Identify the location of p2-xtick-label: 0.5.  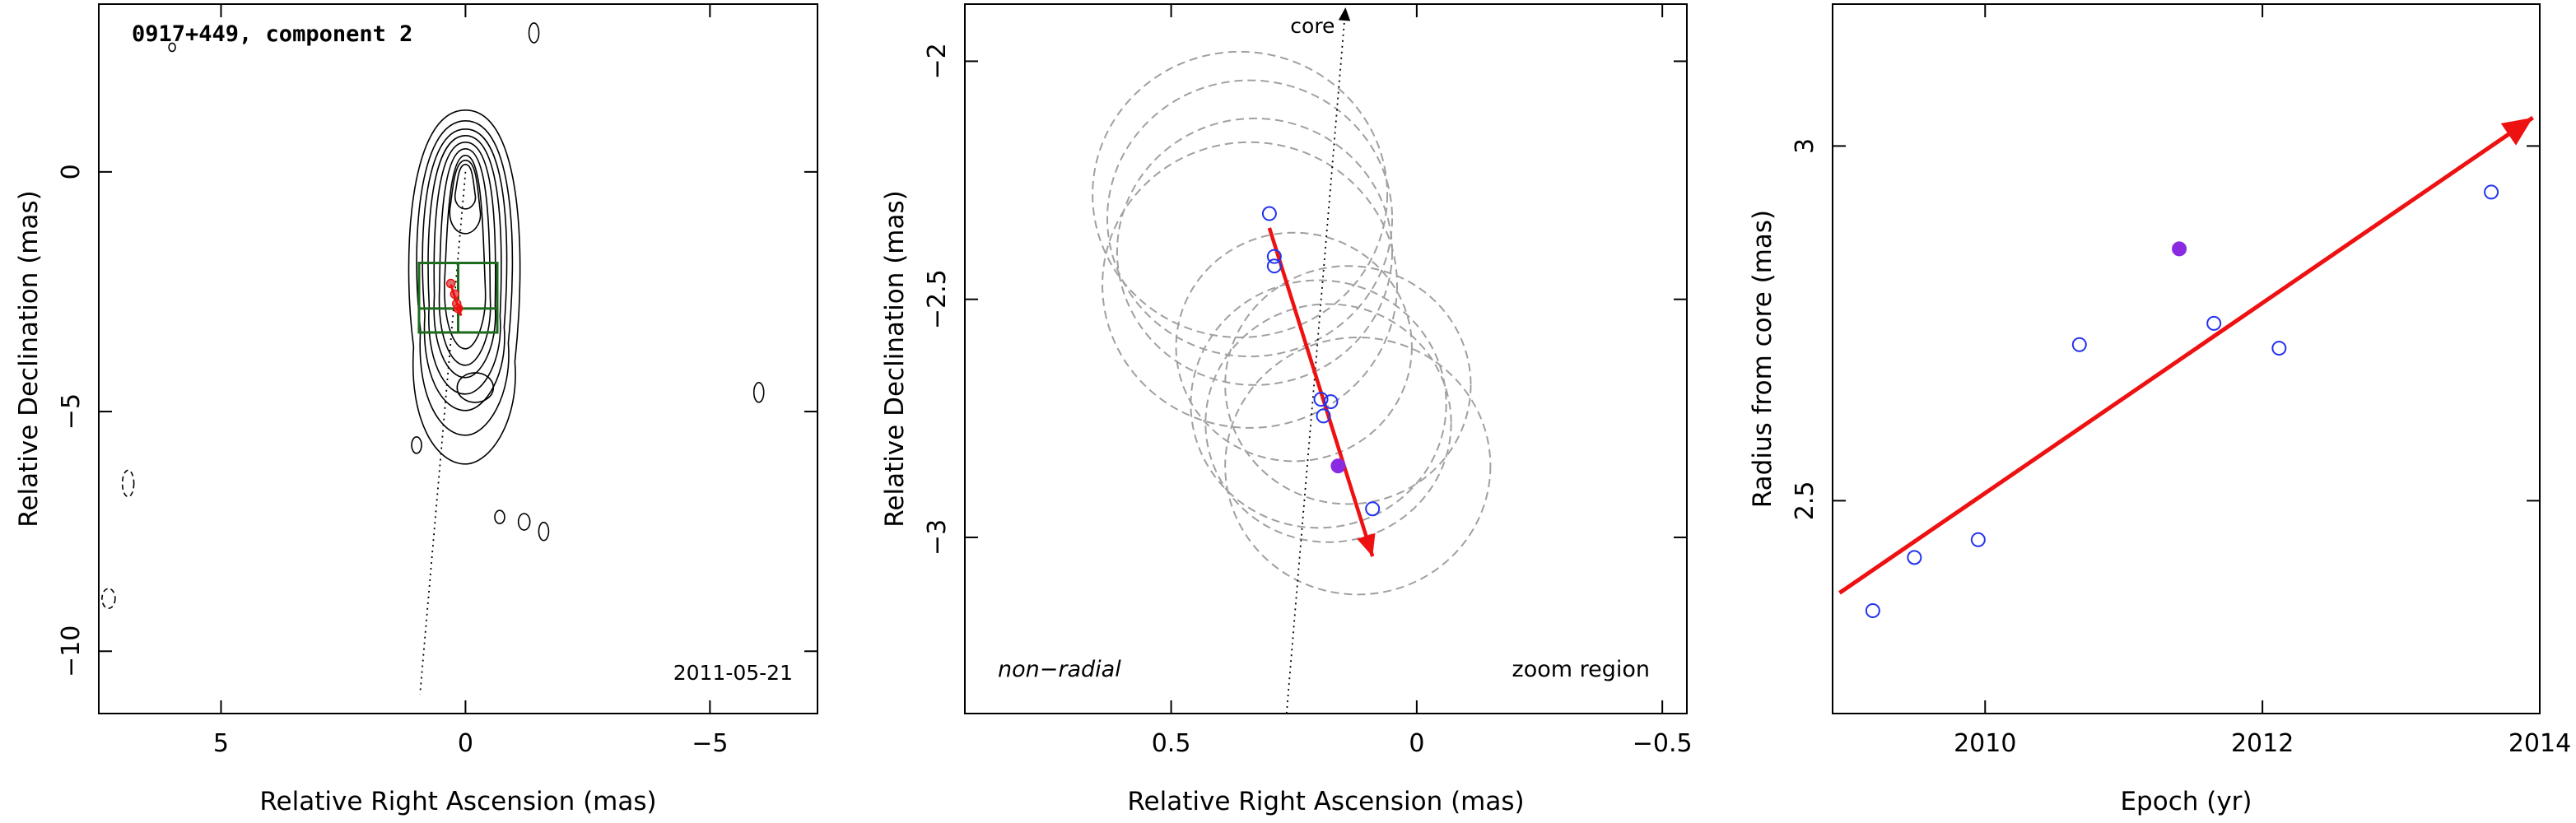
(1171, 743).